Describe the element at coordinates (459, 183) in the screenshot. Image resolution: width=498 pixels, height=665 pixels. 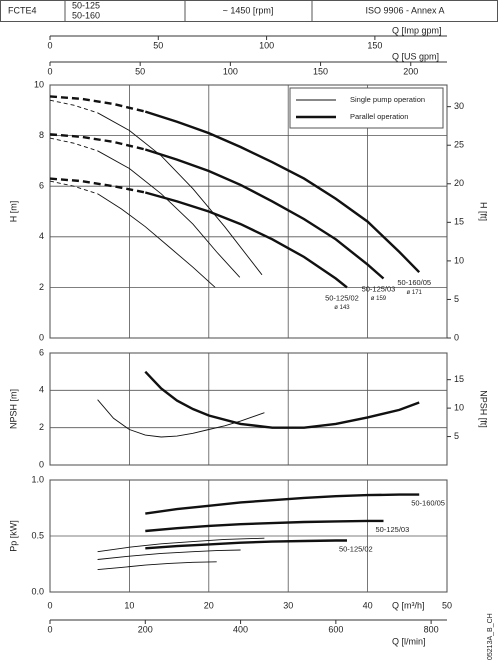
I see `y2-tick-label: 20` at that location.